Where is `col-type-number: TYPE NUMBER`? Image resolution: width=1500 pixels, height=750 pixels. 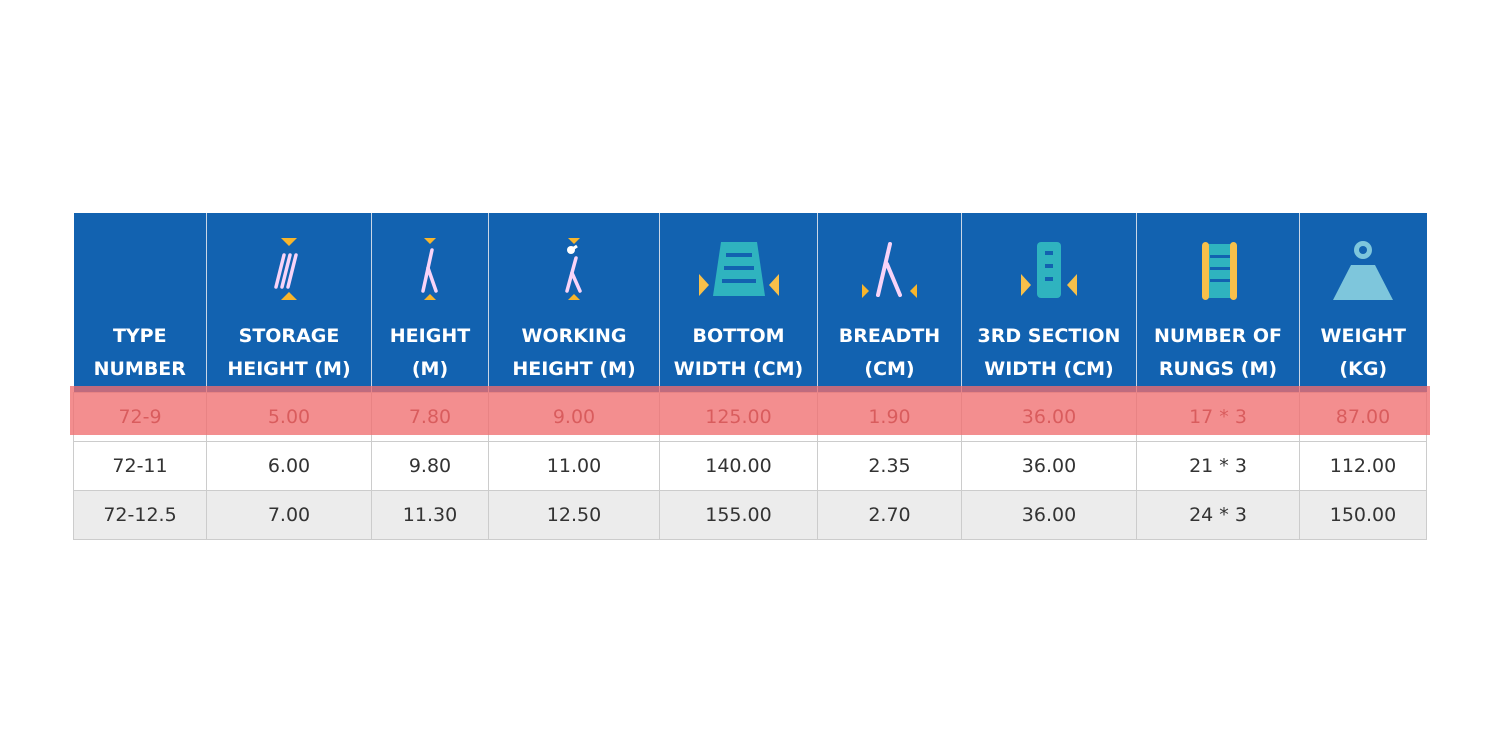
col-type-number: TYPE NUMBER is located at coordinates (140, 303).